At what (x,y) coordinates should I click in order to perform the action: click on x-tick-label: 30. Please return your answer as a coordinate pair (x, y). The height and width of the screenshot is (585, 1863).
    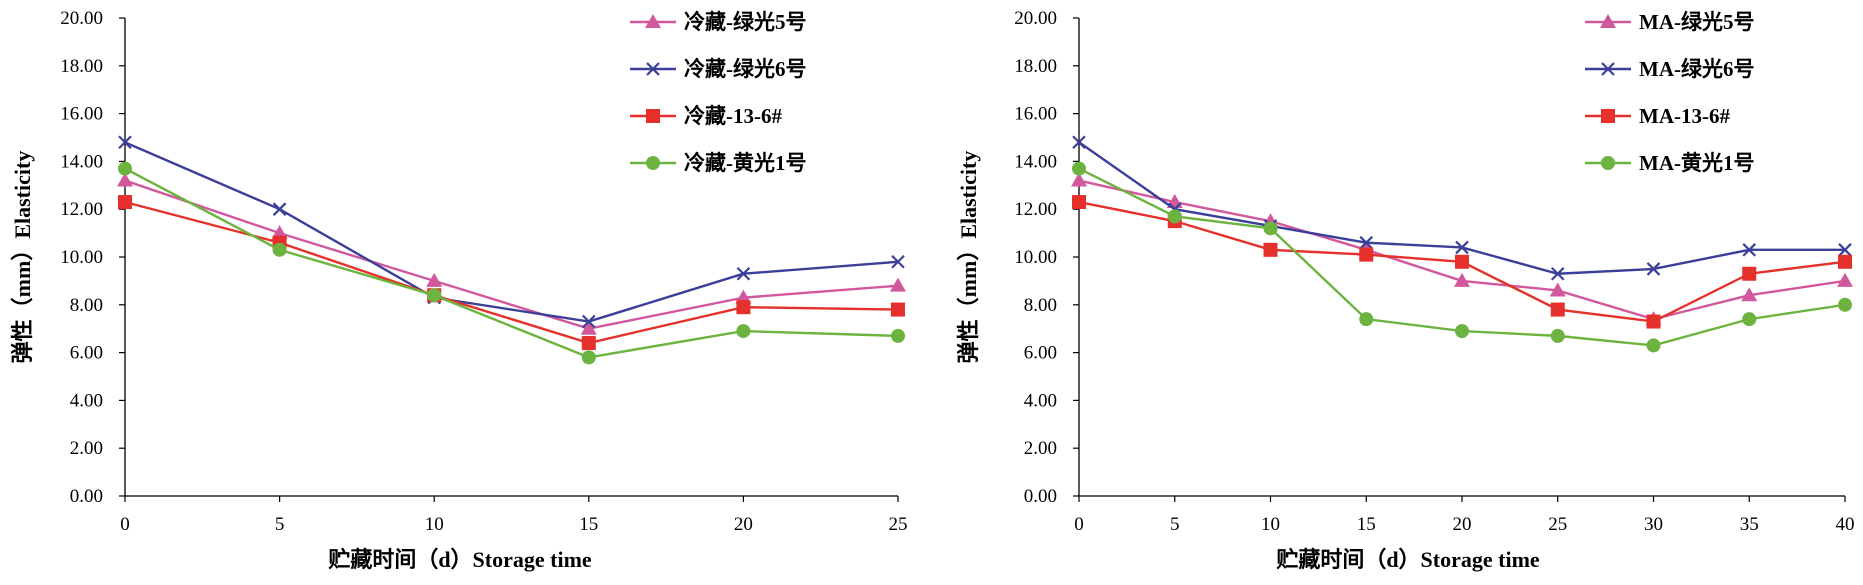
    Looking at the image, I should click on (1653, 524).